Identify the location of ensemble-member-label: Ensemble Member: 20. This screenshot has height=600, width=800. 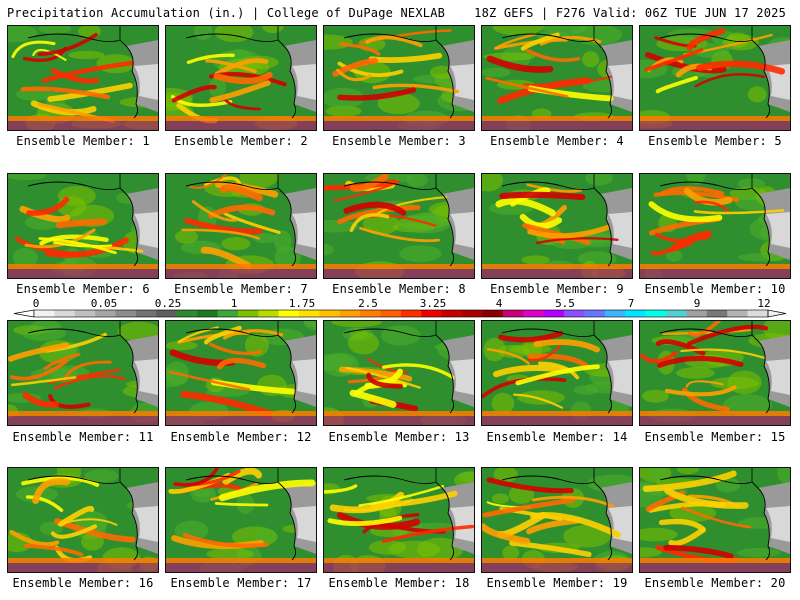
(715, 583).